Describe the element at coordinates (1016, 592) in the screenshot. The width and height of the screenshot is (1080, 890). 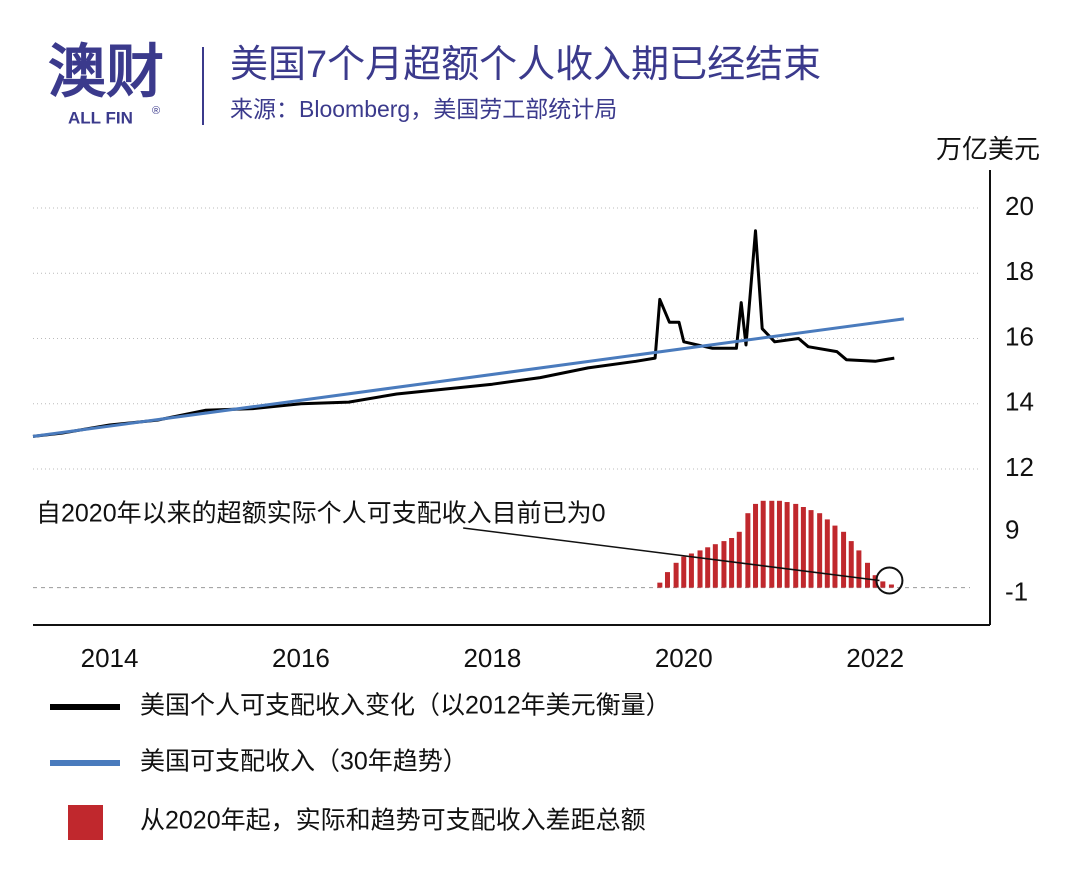
I see `y-tick-label: -1` at that location.